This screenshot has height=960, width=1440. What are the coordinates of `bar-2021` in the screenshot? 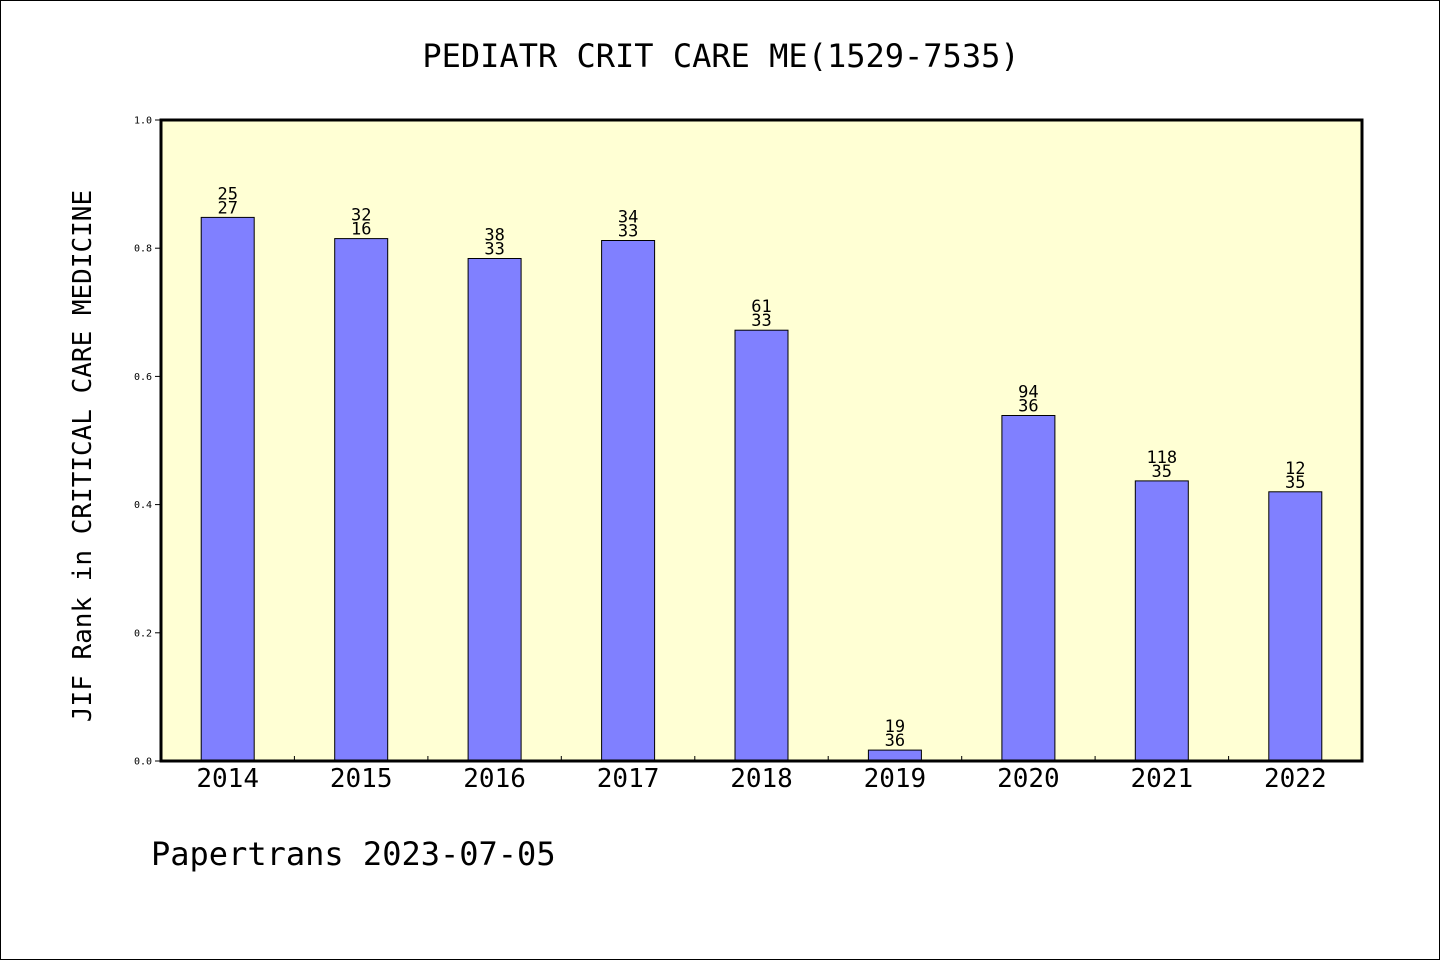 It's located at (1161, 621).